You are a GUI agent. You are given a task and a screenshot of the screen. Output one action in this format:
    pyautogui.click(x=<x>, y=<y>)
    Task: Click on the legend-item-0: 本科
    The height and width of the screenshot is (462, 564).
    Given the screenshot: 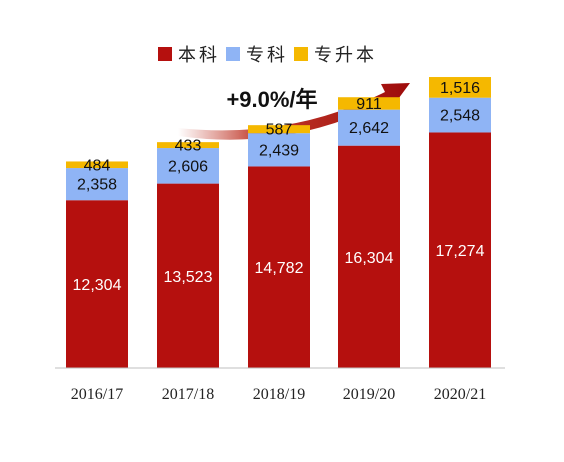 What is the action you would take?
    pyautogui.click(x=189, y=55)
    